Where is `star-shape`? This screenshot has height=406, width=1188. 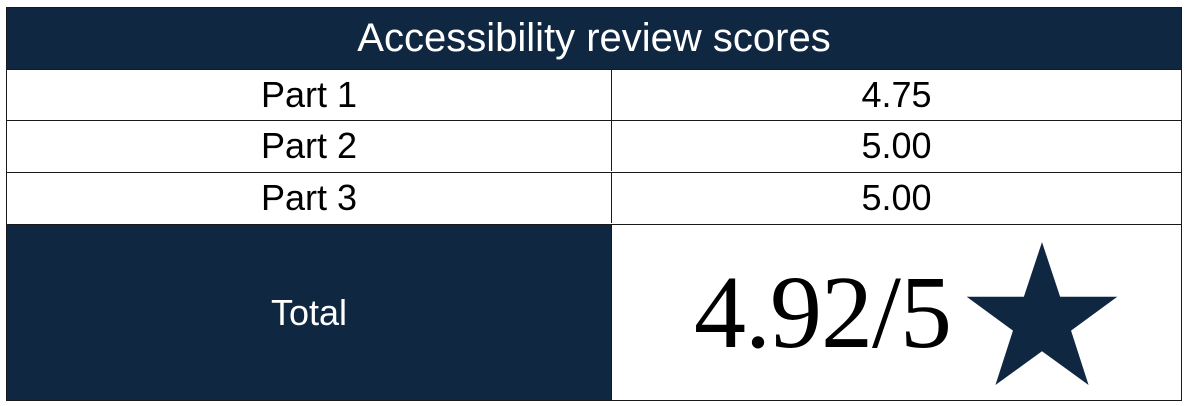 star-shape is located at coordinates (1042, 313).